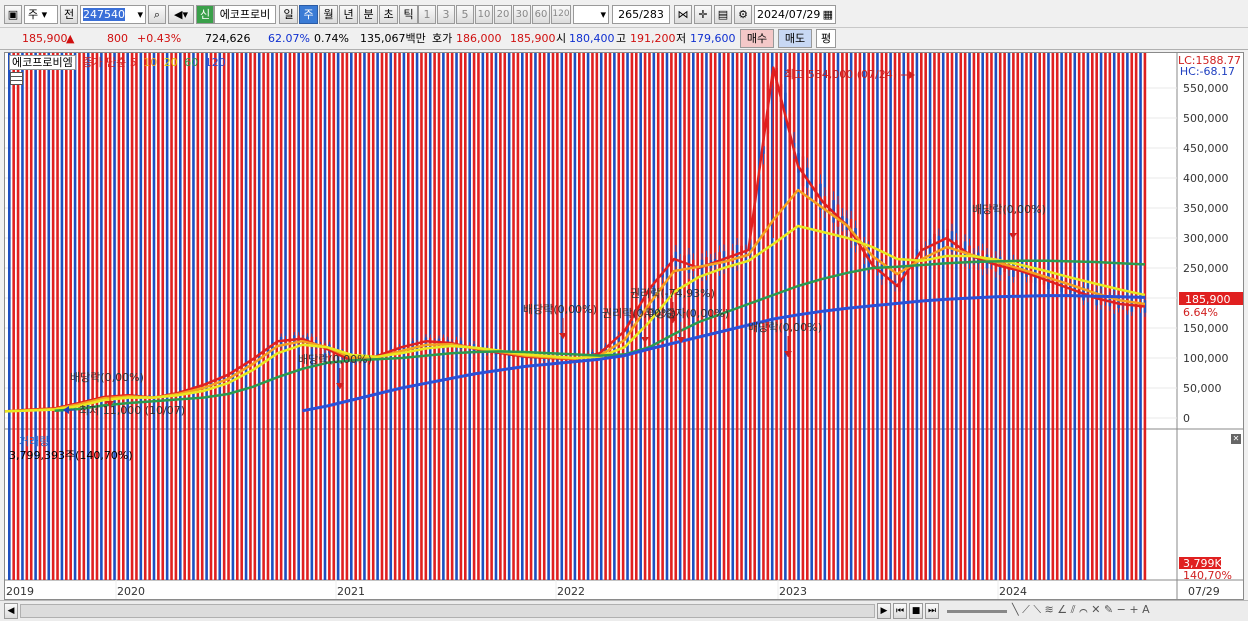 Image resolution: width=1248 pixels, height=621 pixels. What do you see at coordinates (884, 611) in the screenshot?
I see `scroll-right-icon: ▶` at bounding box center [884, 611].